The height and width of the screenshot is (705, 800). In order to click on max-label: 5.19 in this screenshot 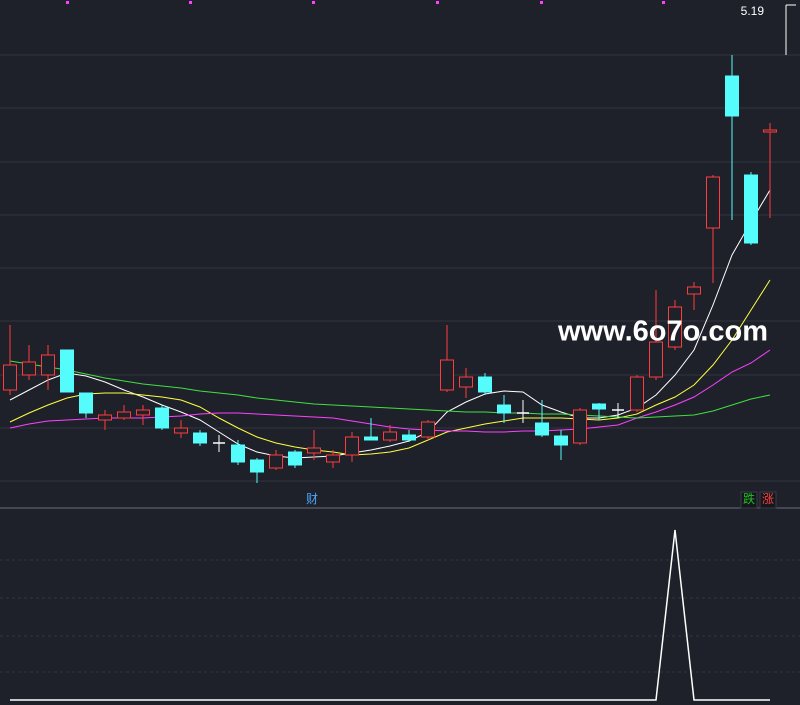, I will do `click(753, 11)`.